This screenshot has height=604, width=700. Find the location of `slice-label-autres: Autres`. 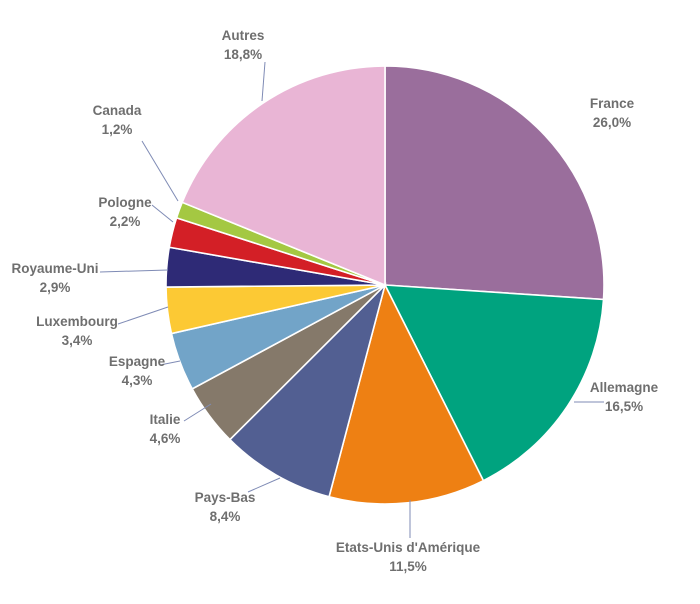

slice-label-autres: Autres is located at coordinates (243, 35).